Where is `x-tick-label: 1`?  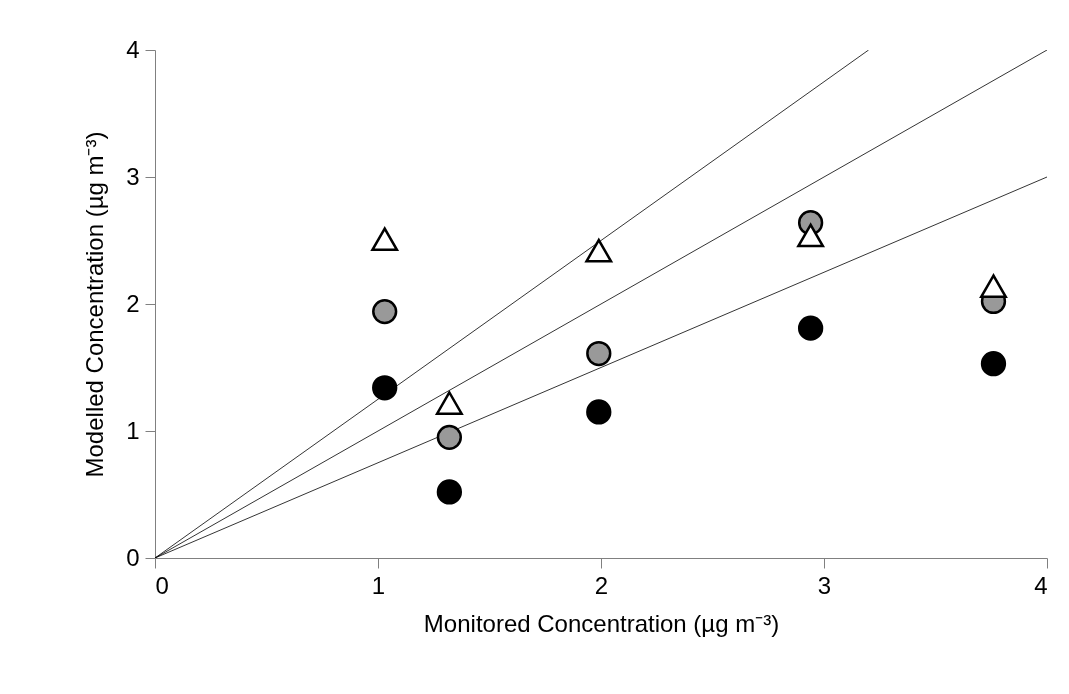 x-tick-label: 1 is located at coordinates (378, 585).